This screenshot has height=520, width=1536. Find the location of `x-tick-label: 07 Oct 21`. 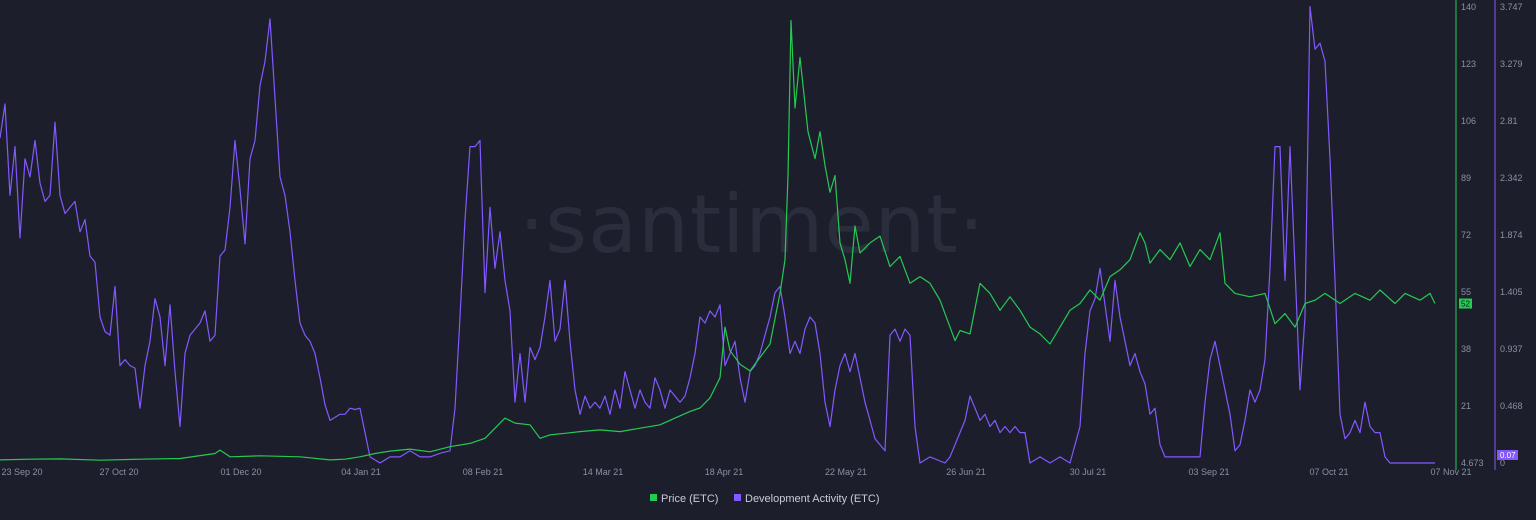

x-tick-label: 07 Oct 21 is located at coordinates (1328, 472).